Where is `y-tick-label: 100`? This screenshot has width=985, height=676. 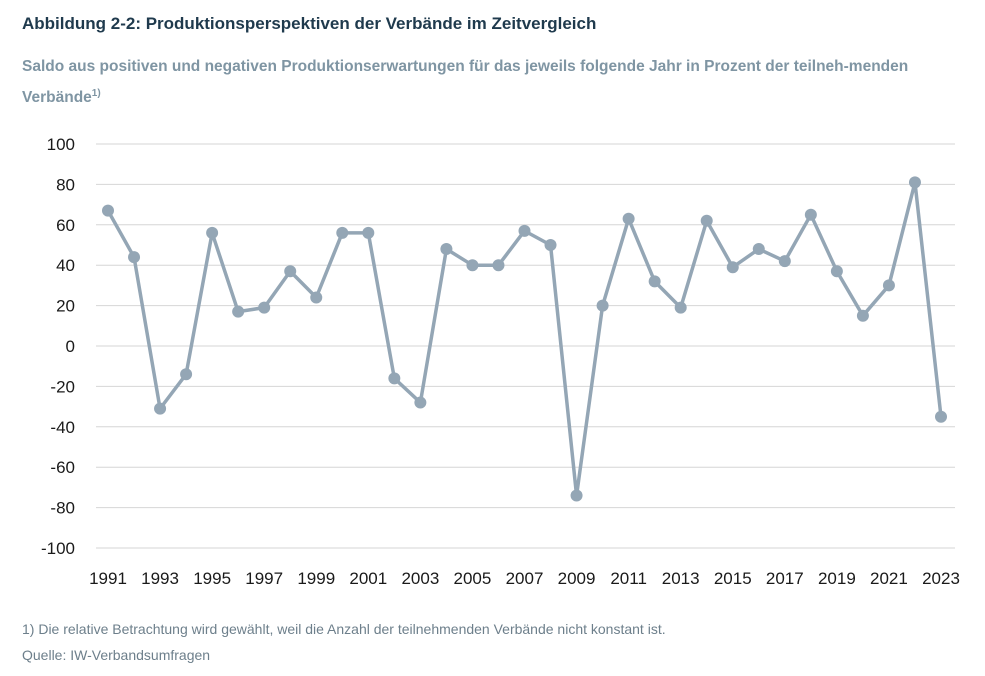
y-tick-label: 100 is located at coordinates (61, 144).